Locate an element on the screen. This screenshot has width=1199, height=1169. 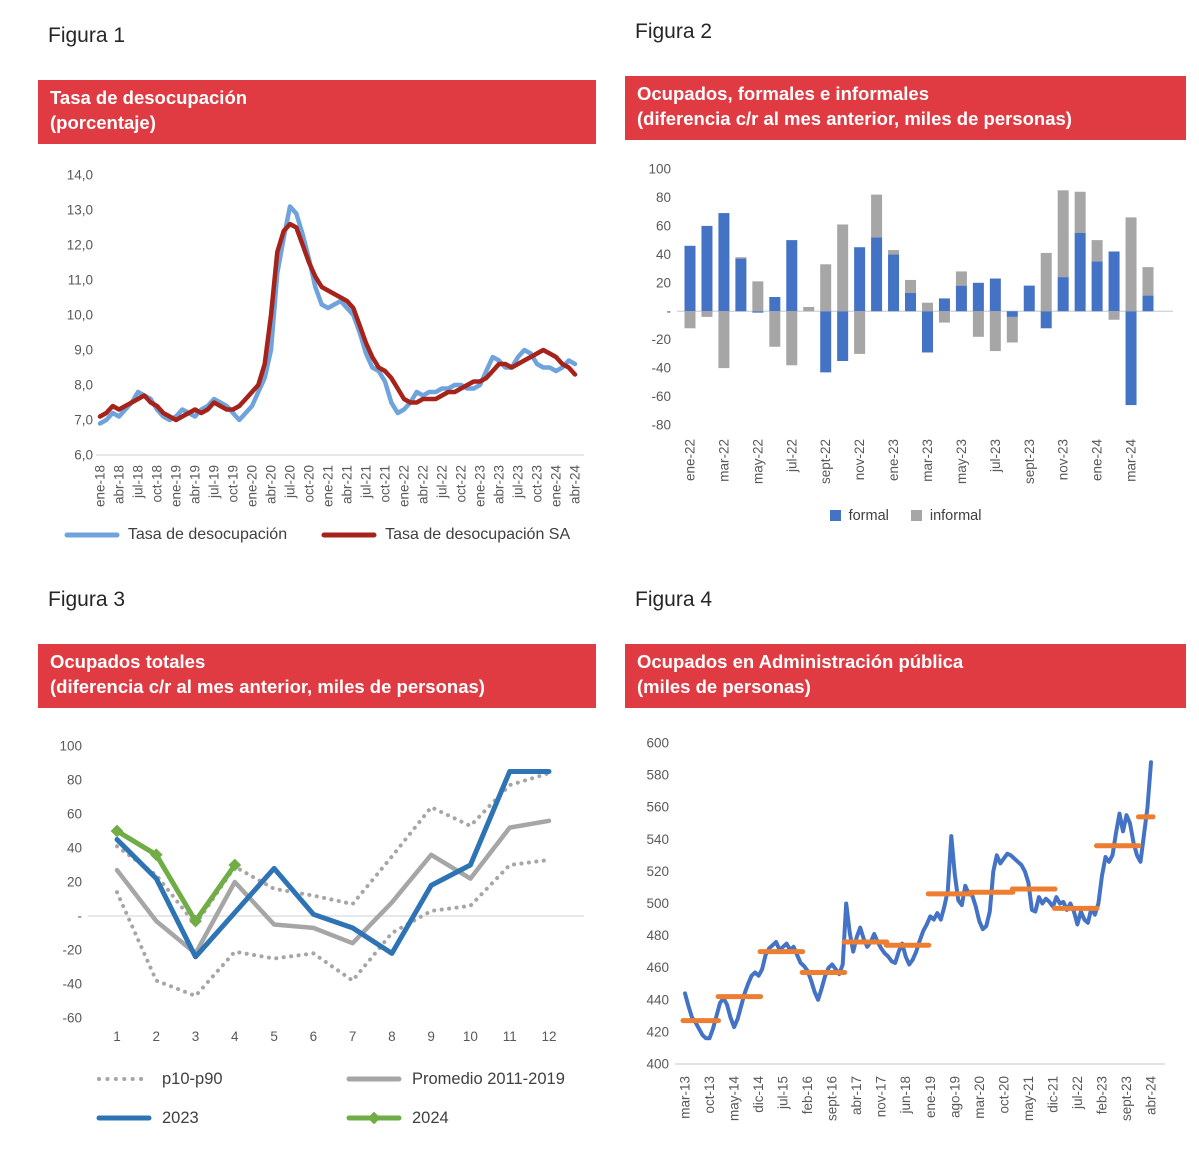
line-series is located at coordinates (333, 927).